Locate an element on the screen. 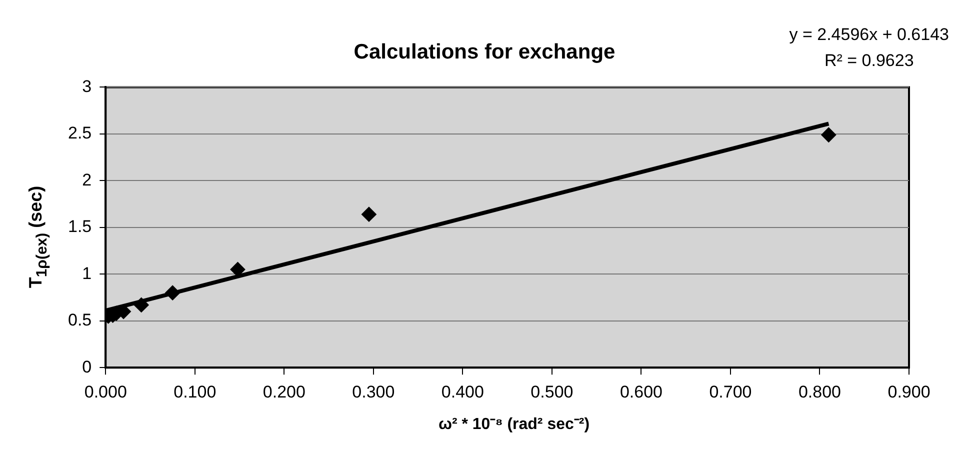 Image resolution: width=971 pixels, height=467 pixels. x-tick-label: 0.200 is located at coordinates (284, 392).